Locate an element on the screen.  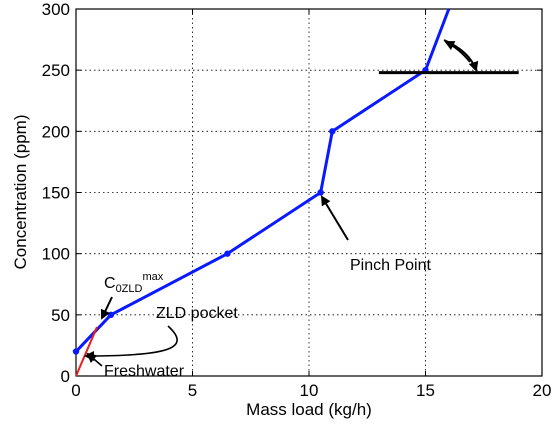
y-tick-label: 150 is located at coordinates (56, 193).